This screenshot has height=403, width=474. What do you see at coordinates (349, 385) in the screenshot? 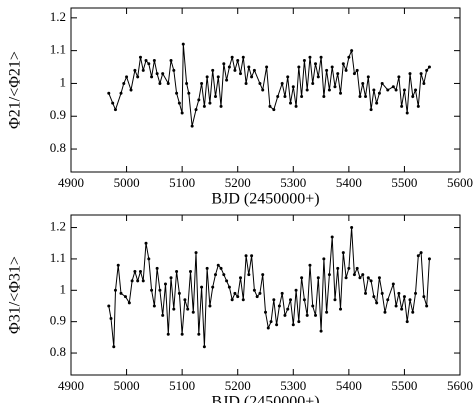
I see `x-tick-label: 5400` at bounding box center [349, 385].